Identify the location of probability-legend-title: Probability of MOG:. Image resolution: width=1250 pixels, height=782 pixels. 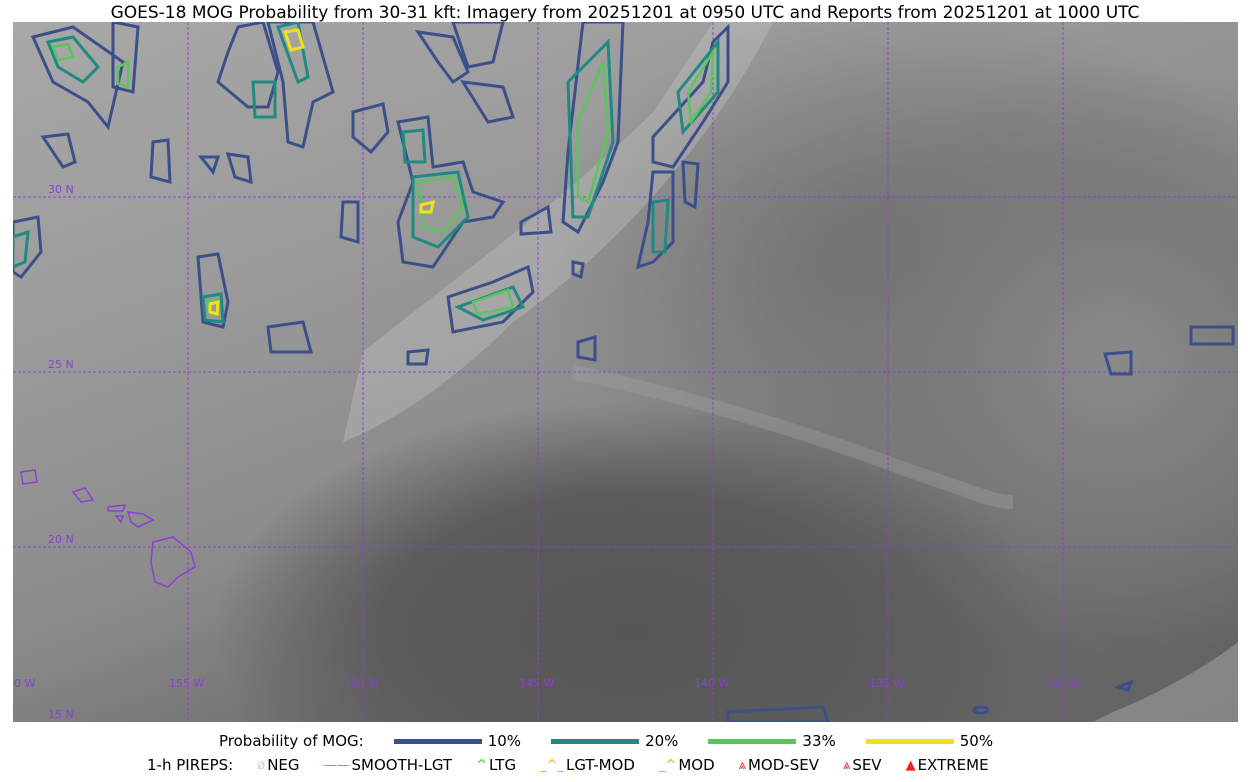
(291, 741).